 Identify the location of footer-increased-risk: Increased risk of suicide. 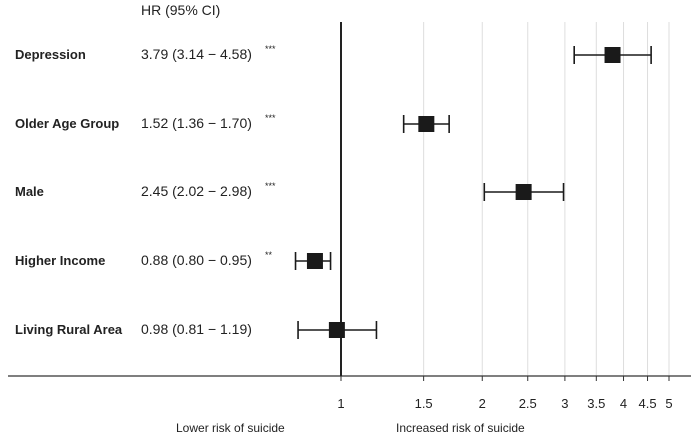
(460, 428).